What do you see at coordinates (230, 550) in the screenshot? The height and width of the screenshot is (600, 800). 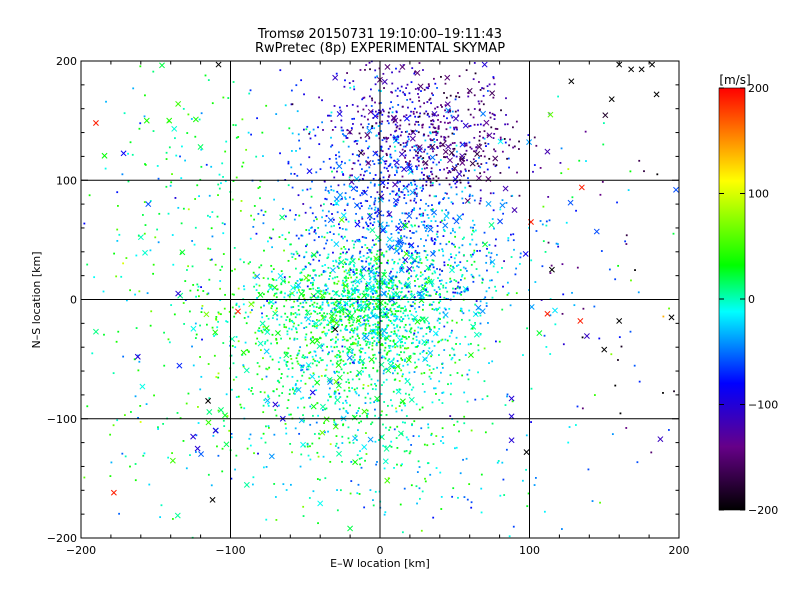 I see `x-tick-label: −100` at bounding box center [230, 550].